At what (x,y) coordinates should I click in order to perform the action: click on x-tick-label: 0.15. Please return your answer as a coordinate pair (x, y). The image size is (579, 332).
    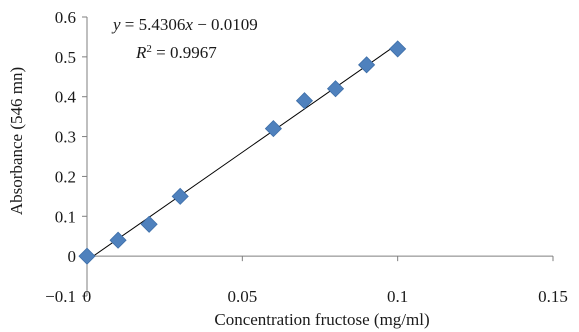
    Looking at the image, I should click on (553, 296).